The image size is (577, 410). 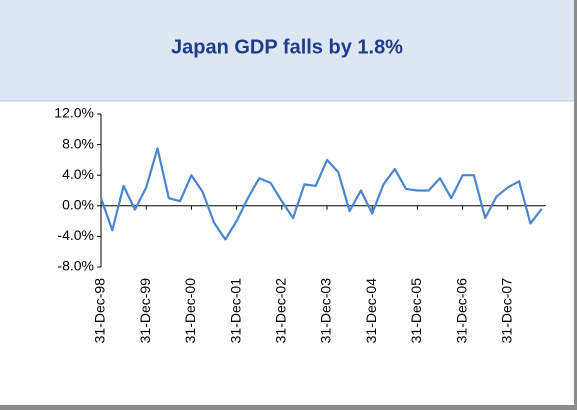 I want to click on x-tick-label: 31-Dec-03, so click(x=326, y=311).